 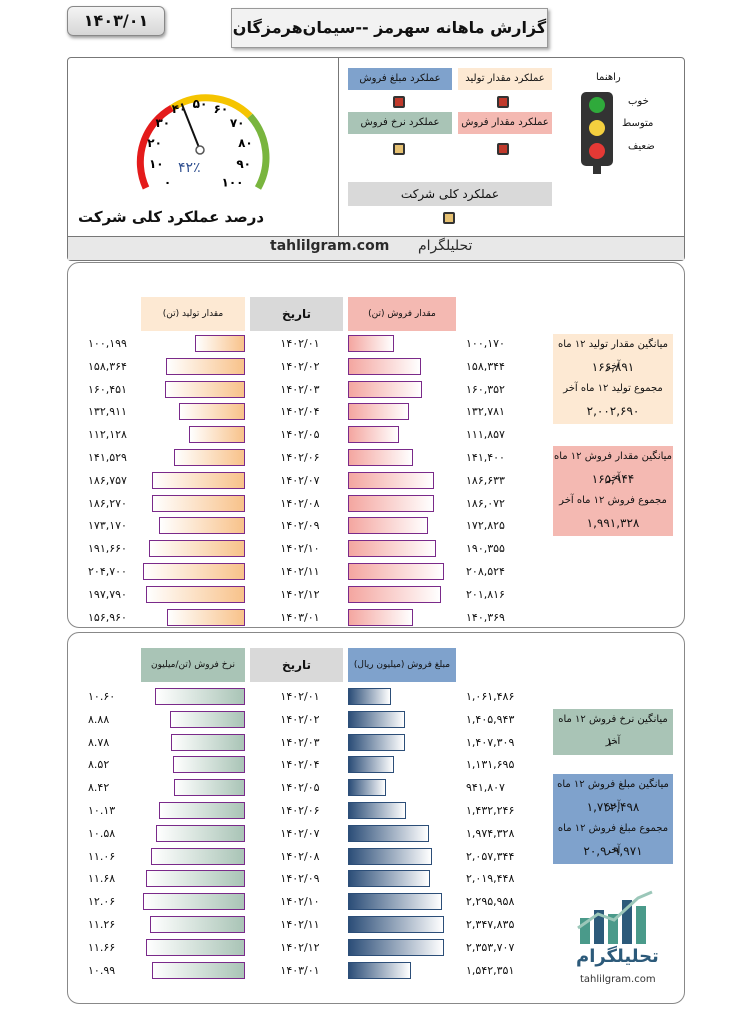 What do you see at coordinates (613, 742) in the screenshot?
I see `rate-avg-value: ۱۰` at bounding box center [613, 742].